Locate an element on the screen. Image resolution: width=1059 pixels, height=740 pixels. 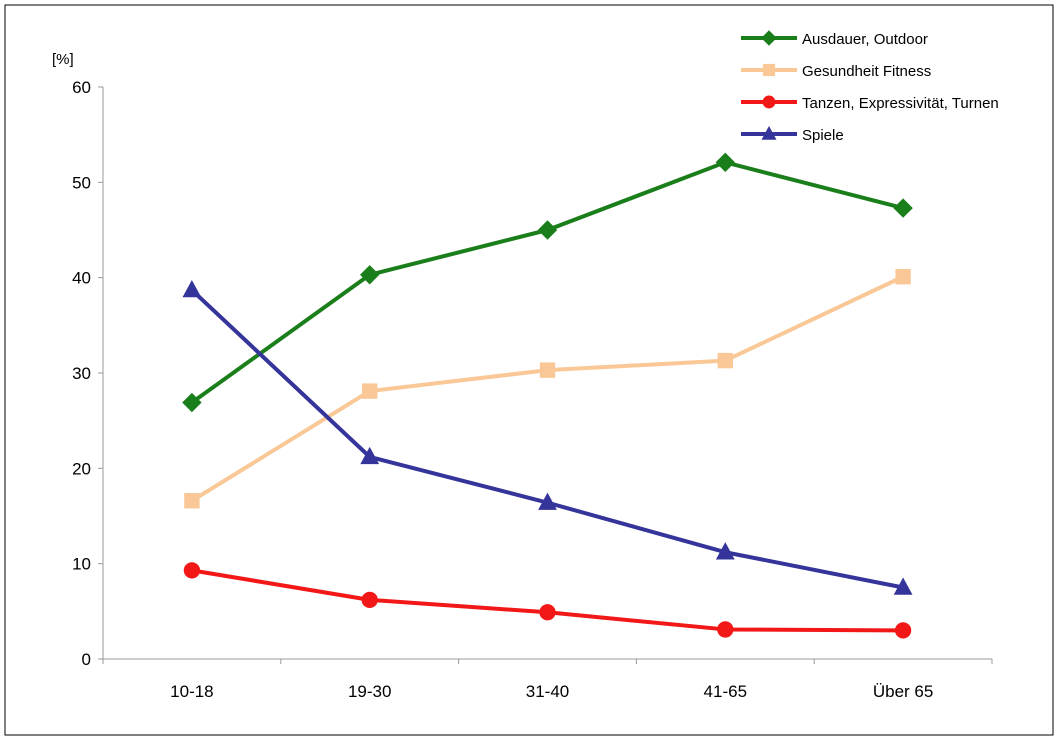
legend-item: Spiele is located at coordinates (792, 134).